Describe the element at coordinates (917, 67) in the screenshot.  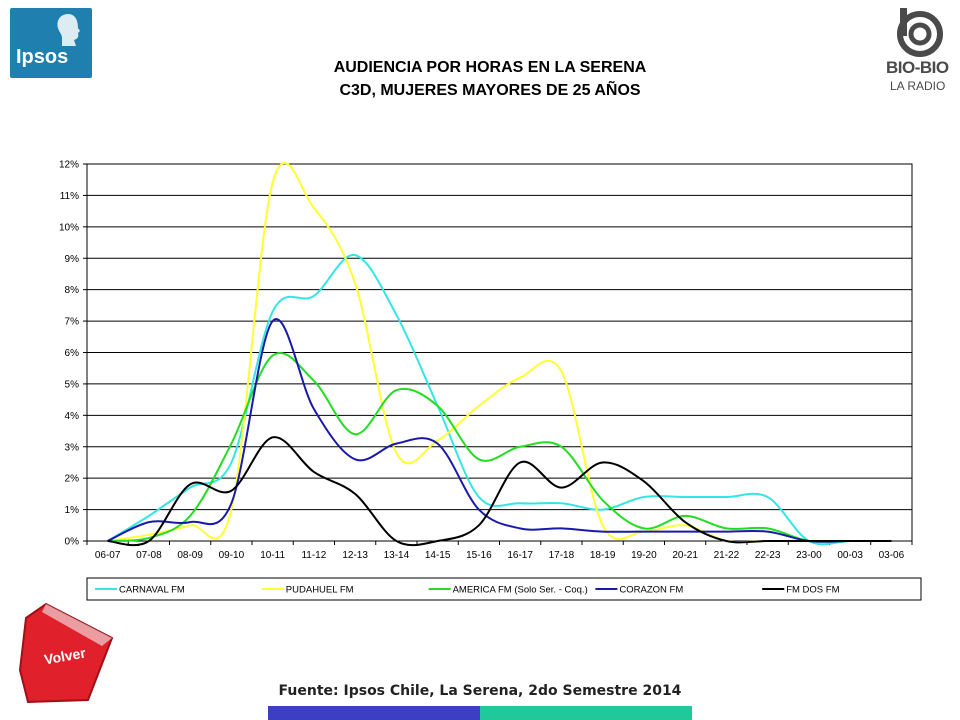
I see `biobio-logo-text: BIO-BIO` at that location.